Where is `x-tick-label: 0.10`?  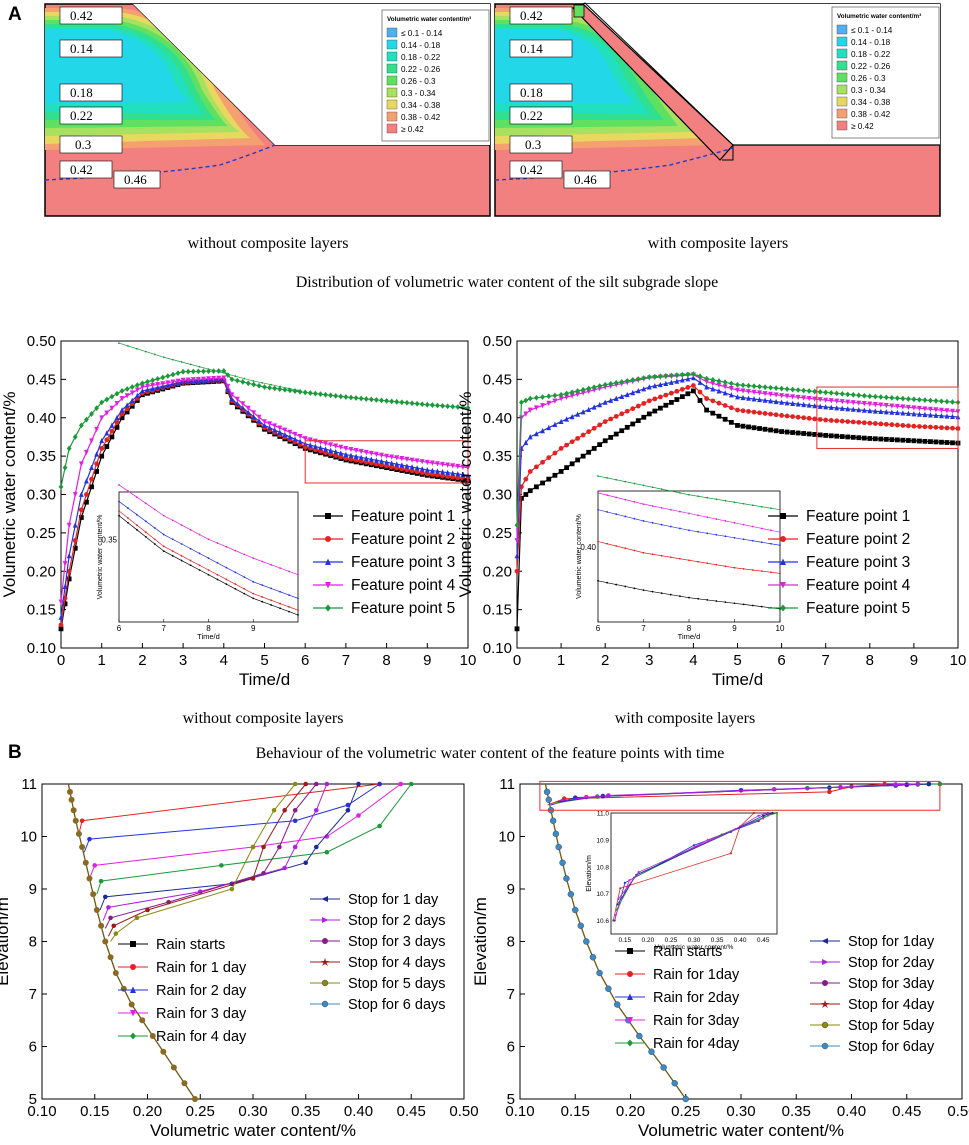
x-tick-label: 0.10 is located at coordinates (519, 1111).